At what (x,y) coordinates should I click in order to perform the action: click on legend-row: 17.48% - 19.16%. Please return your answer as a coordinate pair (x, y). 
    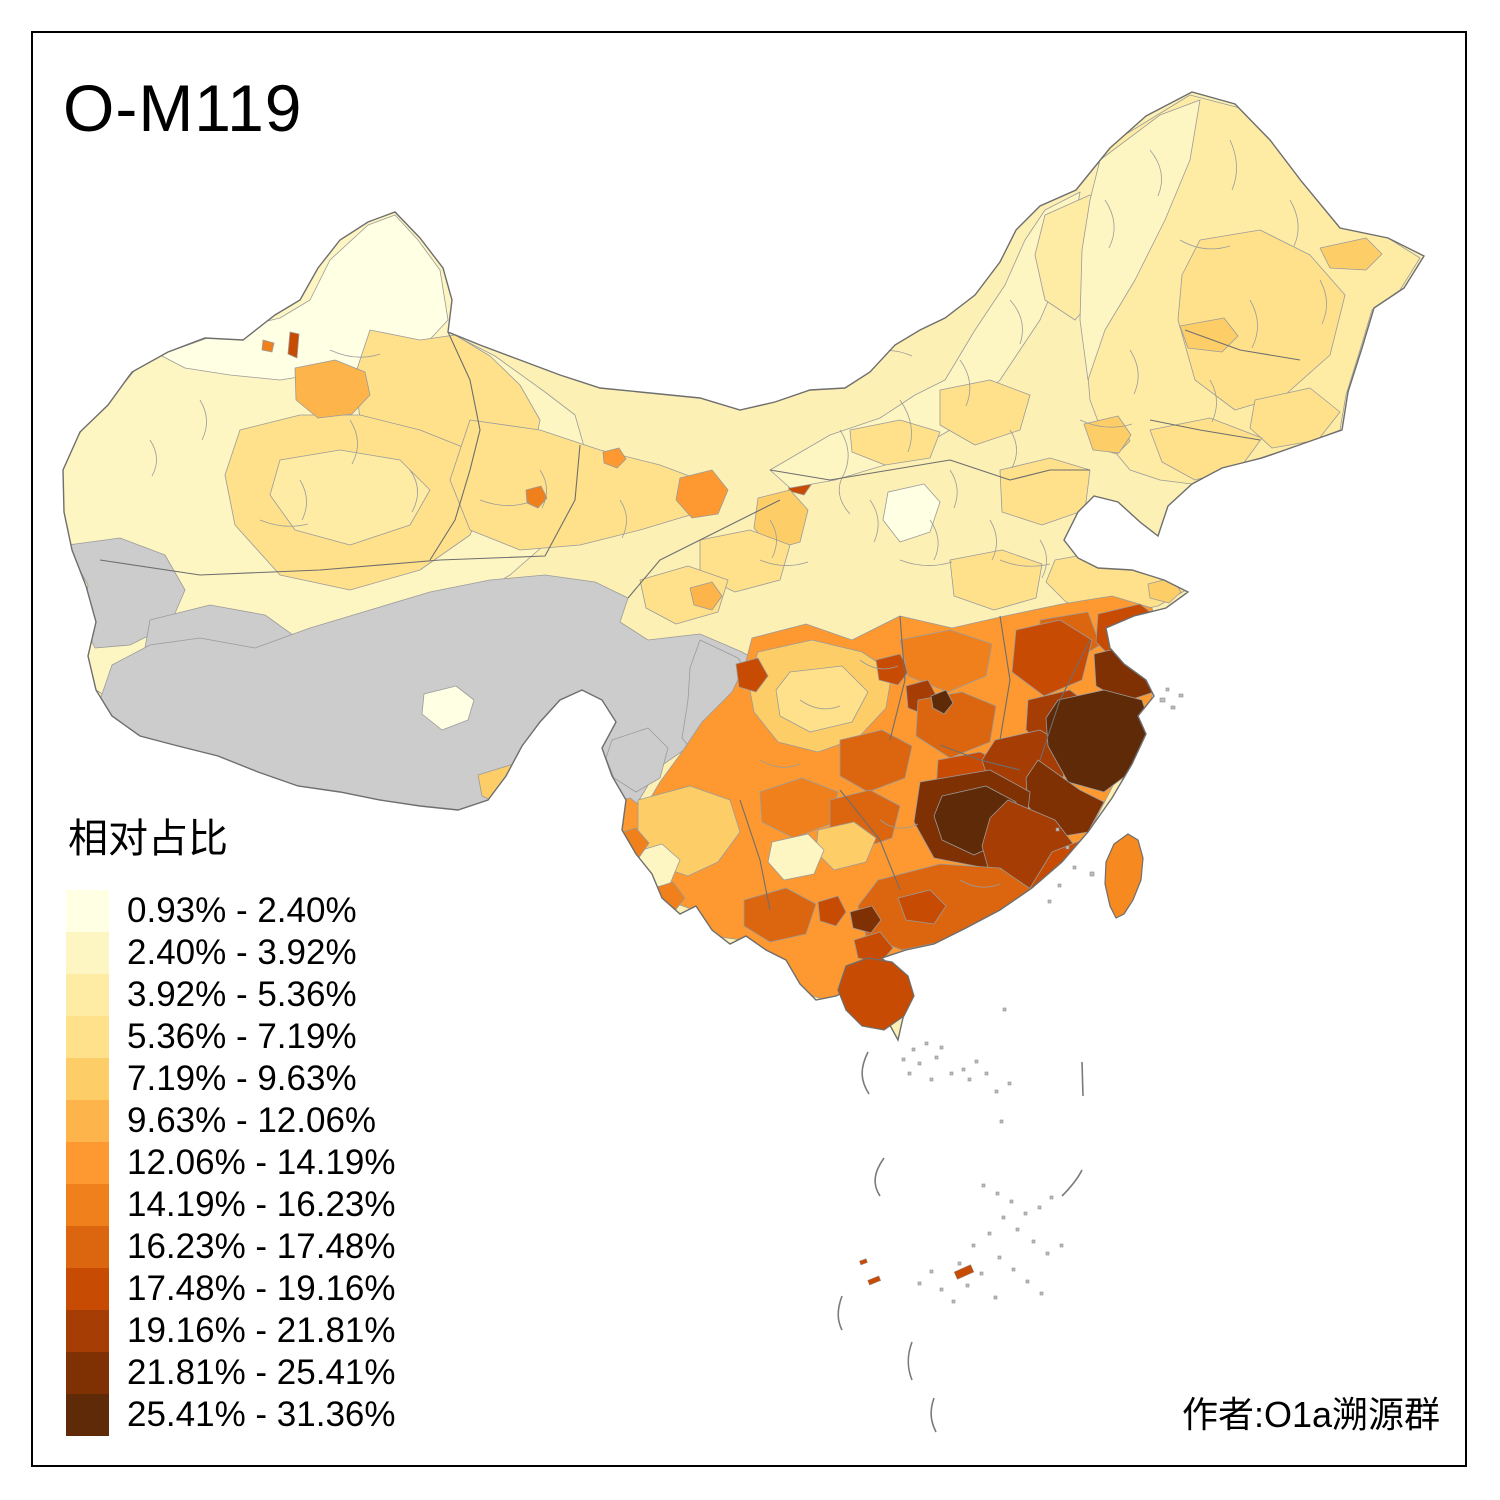
    Looking at the image, I should click on (231, 1289).